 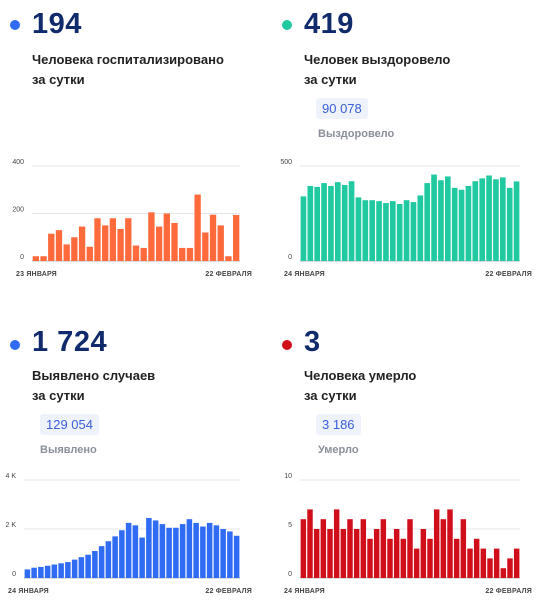 I want to click on caption-line-1: Человека госпитализировано, so click(x=128, y=59).